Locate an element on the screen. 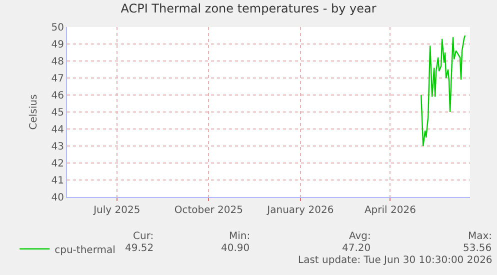 The height and width of the screenshot is (275, 497). text: 40.90 is located at coordinates (235, 248).